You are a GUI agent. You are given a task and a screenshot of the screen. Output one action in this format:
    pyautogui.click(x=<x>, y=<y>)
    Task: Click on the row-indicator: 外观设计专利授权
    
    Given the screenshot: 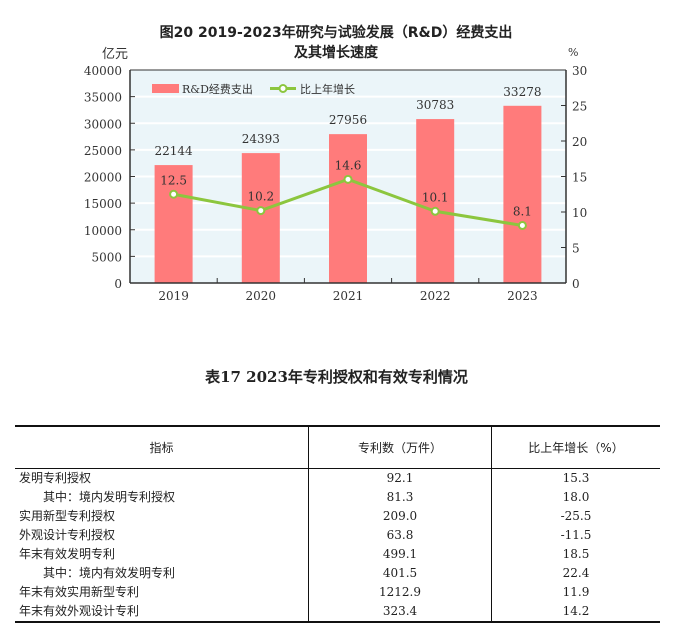 What is the action you would take?
    pyautogui.click(x=67, y=535)
    